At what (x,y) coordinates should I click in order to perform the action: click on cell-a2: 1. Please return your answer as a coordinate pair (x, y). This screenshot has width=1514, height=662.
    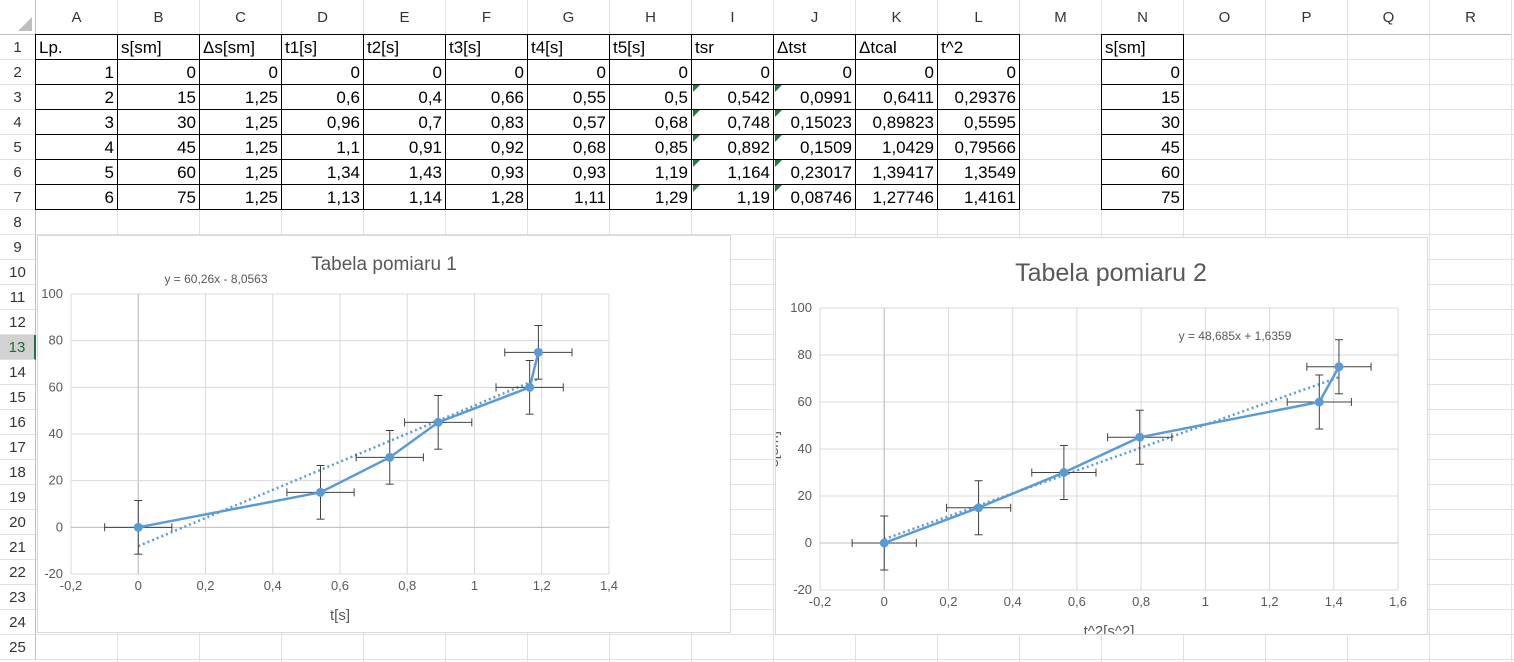
    Looking at the image, I should click on (76, 72).